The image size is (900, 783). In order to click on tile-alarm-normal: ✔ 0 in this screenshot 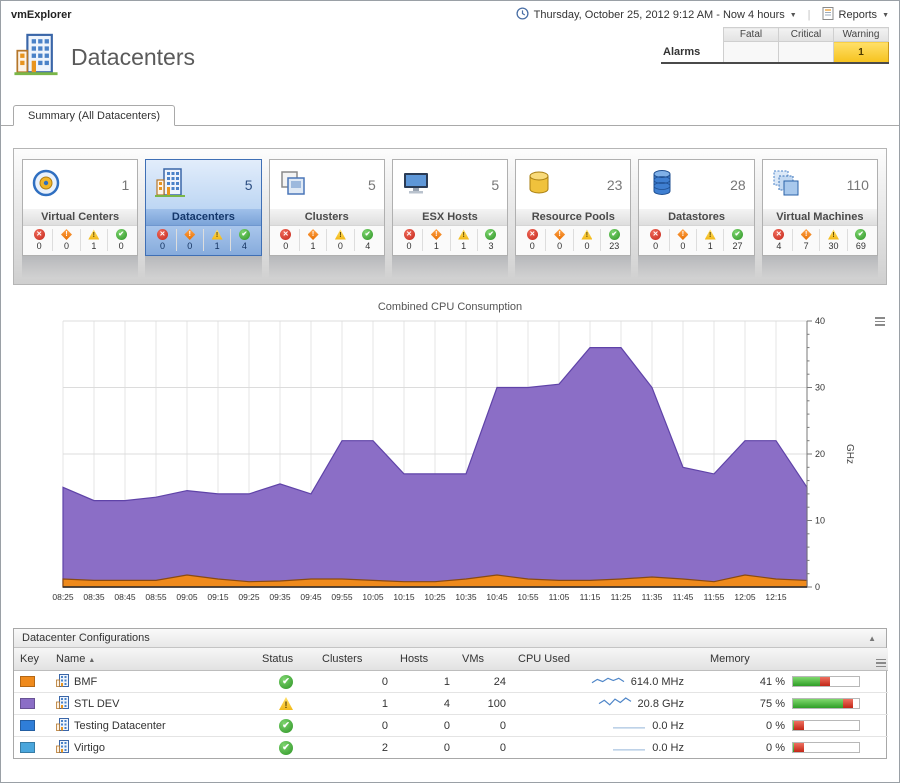, I will do `click(121, 240)`.